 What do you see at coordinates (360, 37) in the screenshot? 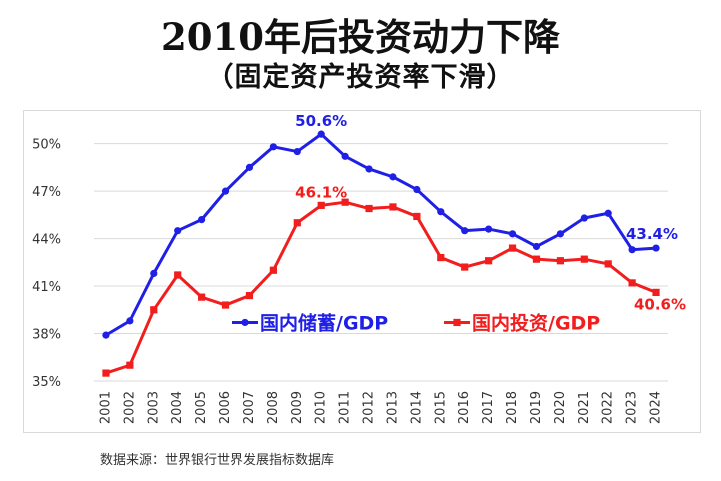
I see `chart-title: 2010年后投资动力下降` at bounding box center [360, 37].